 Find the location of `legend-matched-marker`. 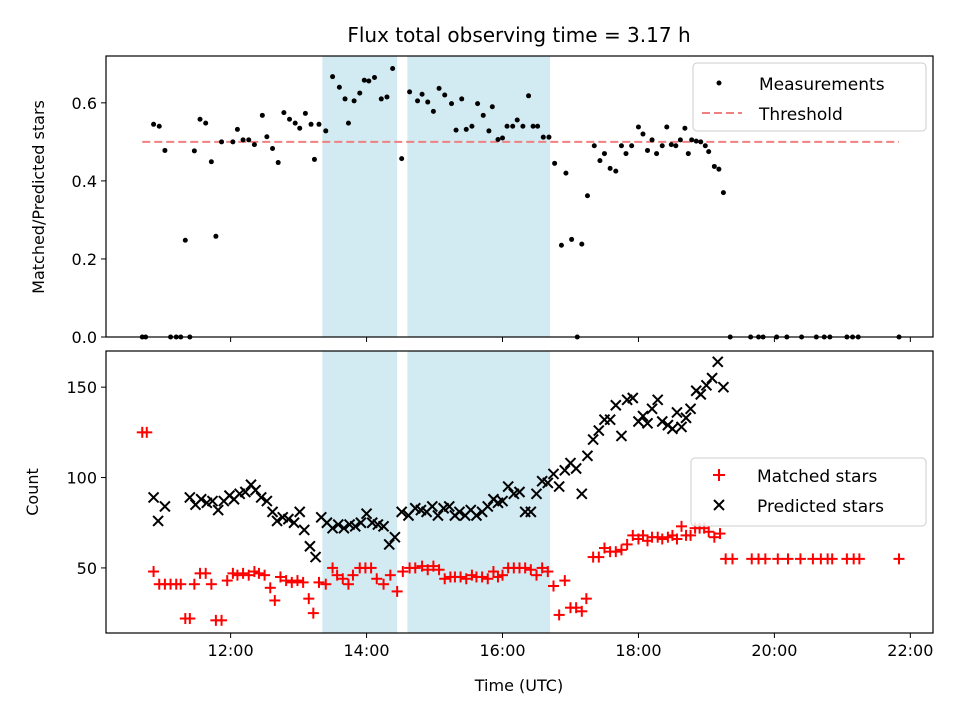

legend-matched-marker is located at coordinates (719, 475).